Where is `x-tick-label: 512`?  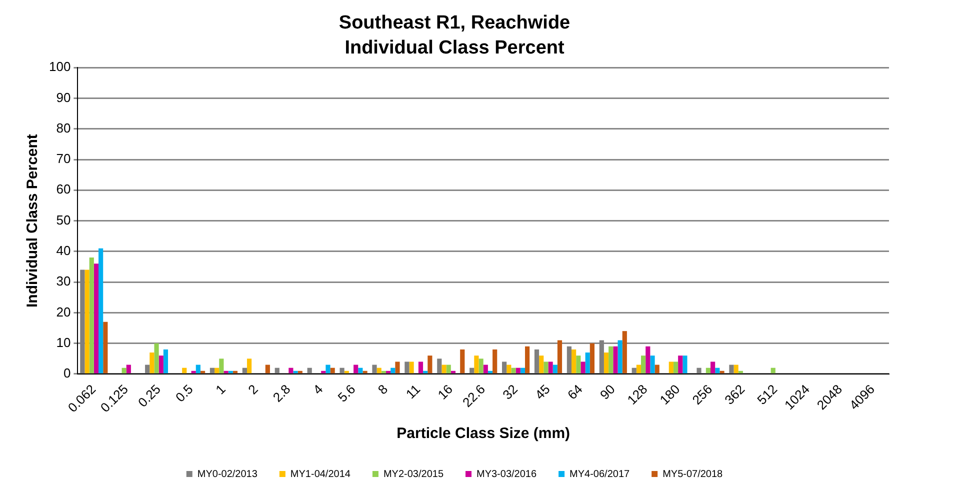 x-tick-label: 512 is located at coordinates (767, 395).